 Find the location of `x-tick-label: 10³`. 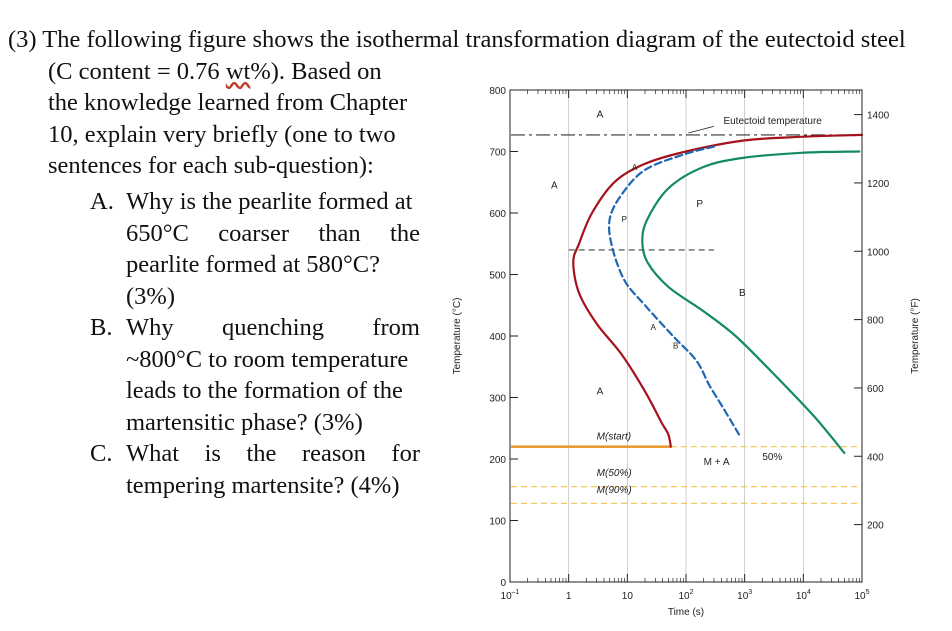

x-tick-label: 10³ is located at coordinates (744, 595).